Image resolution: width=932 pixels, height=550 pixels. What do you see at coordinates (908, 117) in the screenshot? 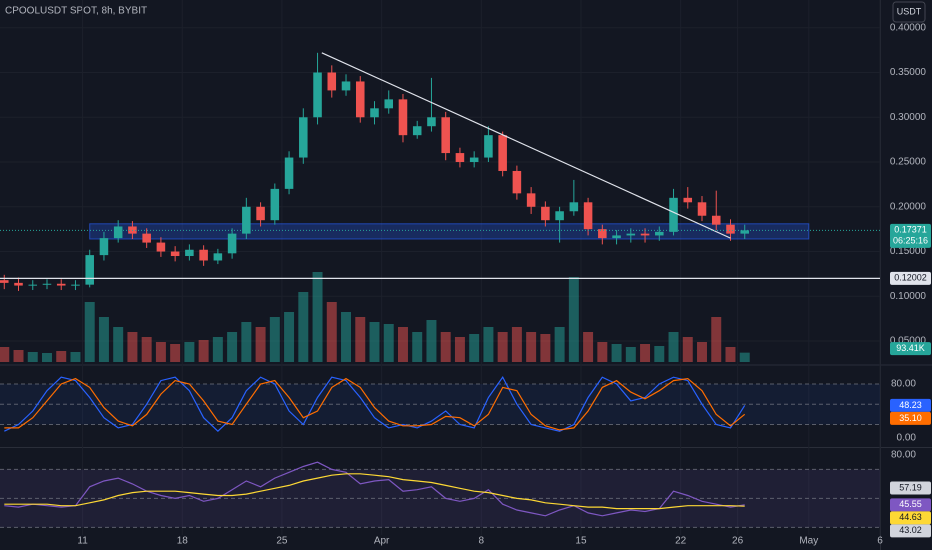
I see `y-tick-label: 0.30000` at bounding box center [908, 117].